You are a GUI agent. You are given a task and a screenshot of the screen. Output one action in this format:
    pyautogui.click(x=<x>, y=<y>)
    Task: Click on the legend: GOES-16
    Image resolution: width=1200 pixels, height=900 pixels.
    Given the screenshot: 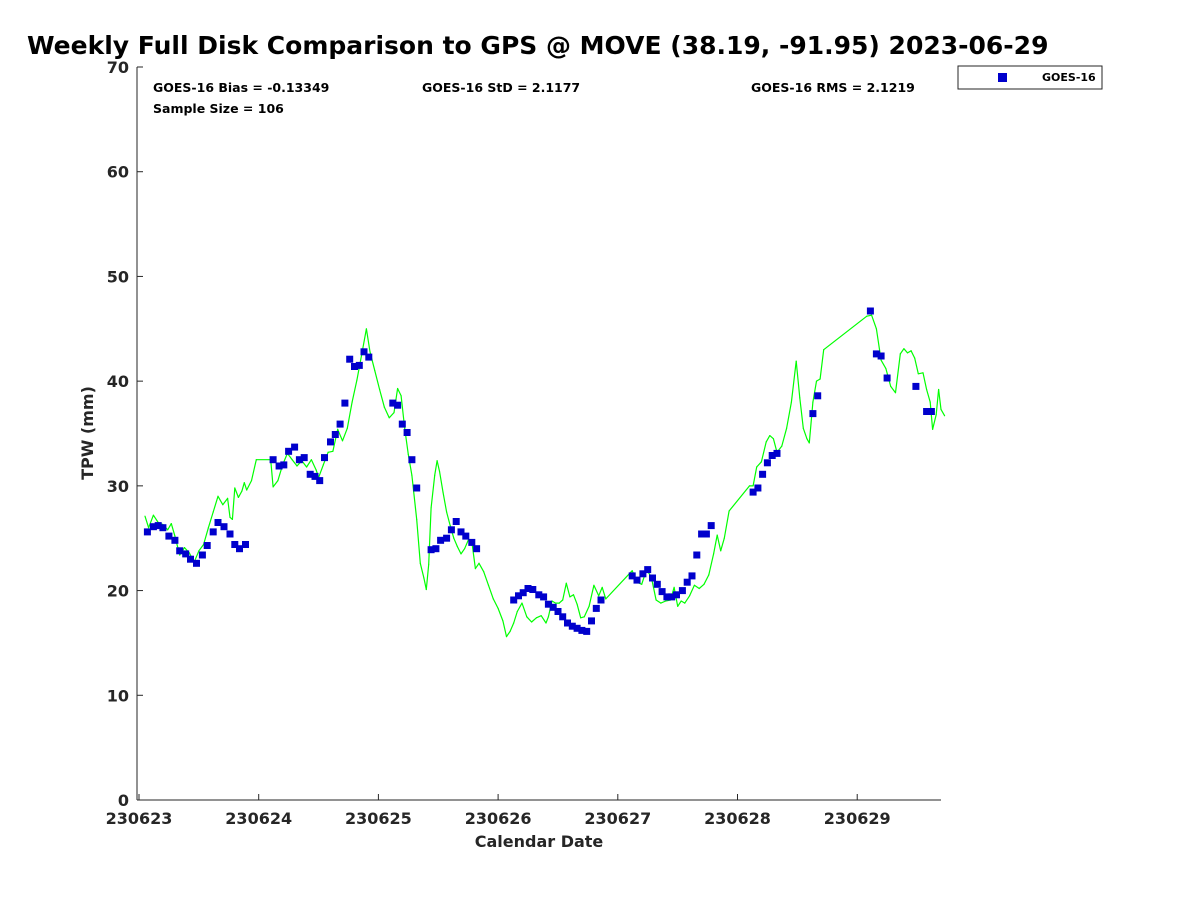 What is the action you would take?
    pyautogui.click(x=1030, y=77)
    